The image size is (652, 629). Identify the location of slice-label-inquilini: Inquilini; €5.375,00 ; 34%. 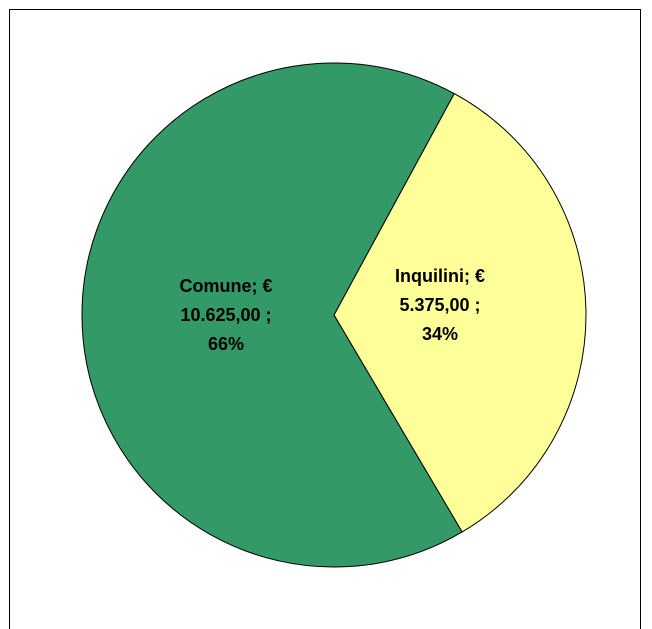
(440, 305).